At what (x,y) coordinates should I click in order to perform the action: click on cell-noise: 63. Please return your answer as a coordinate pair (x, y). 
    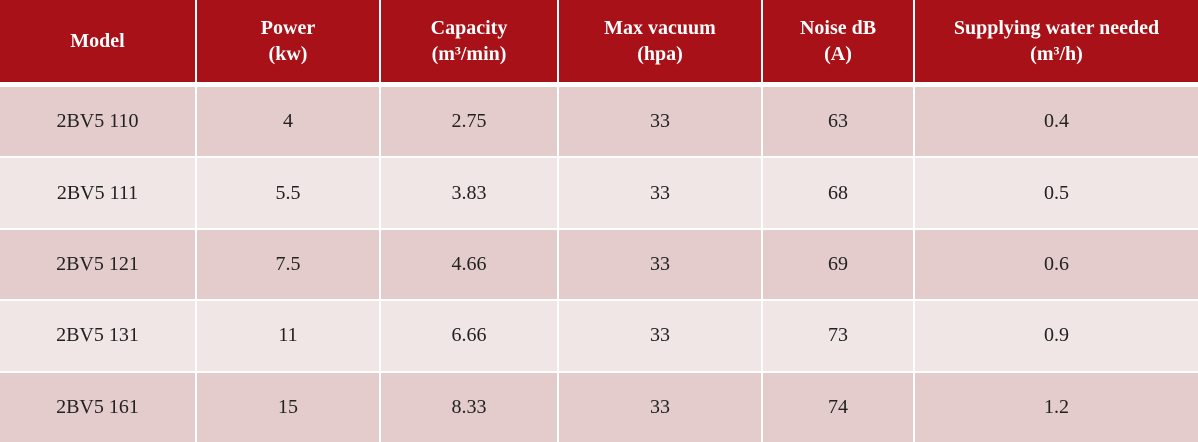
    Looking at the image, I should click on (838, 121).